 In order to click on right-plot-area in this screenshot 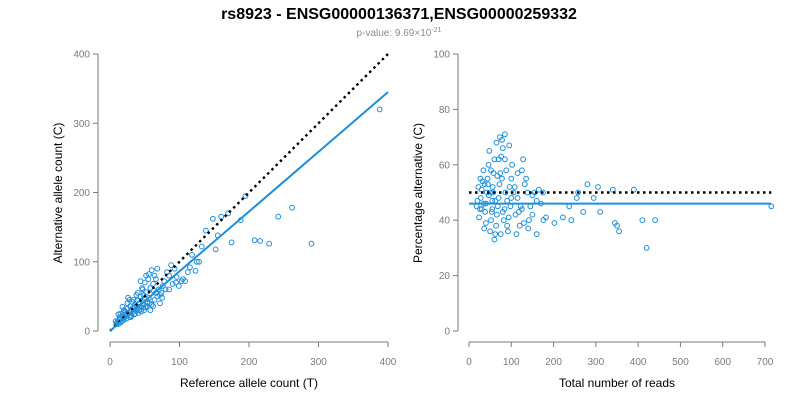, I will do `click(622, 191)`.